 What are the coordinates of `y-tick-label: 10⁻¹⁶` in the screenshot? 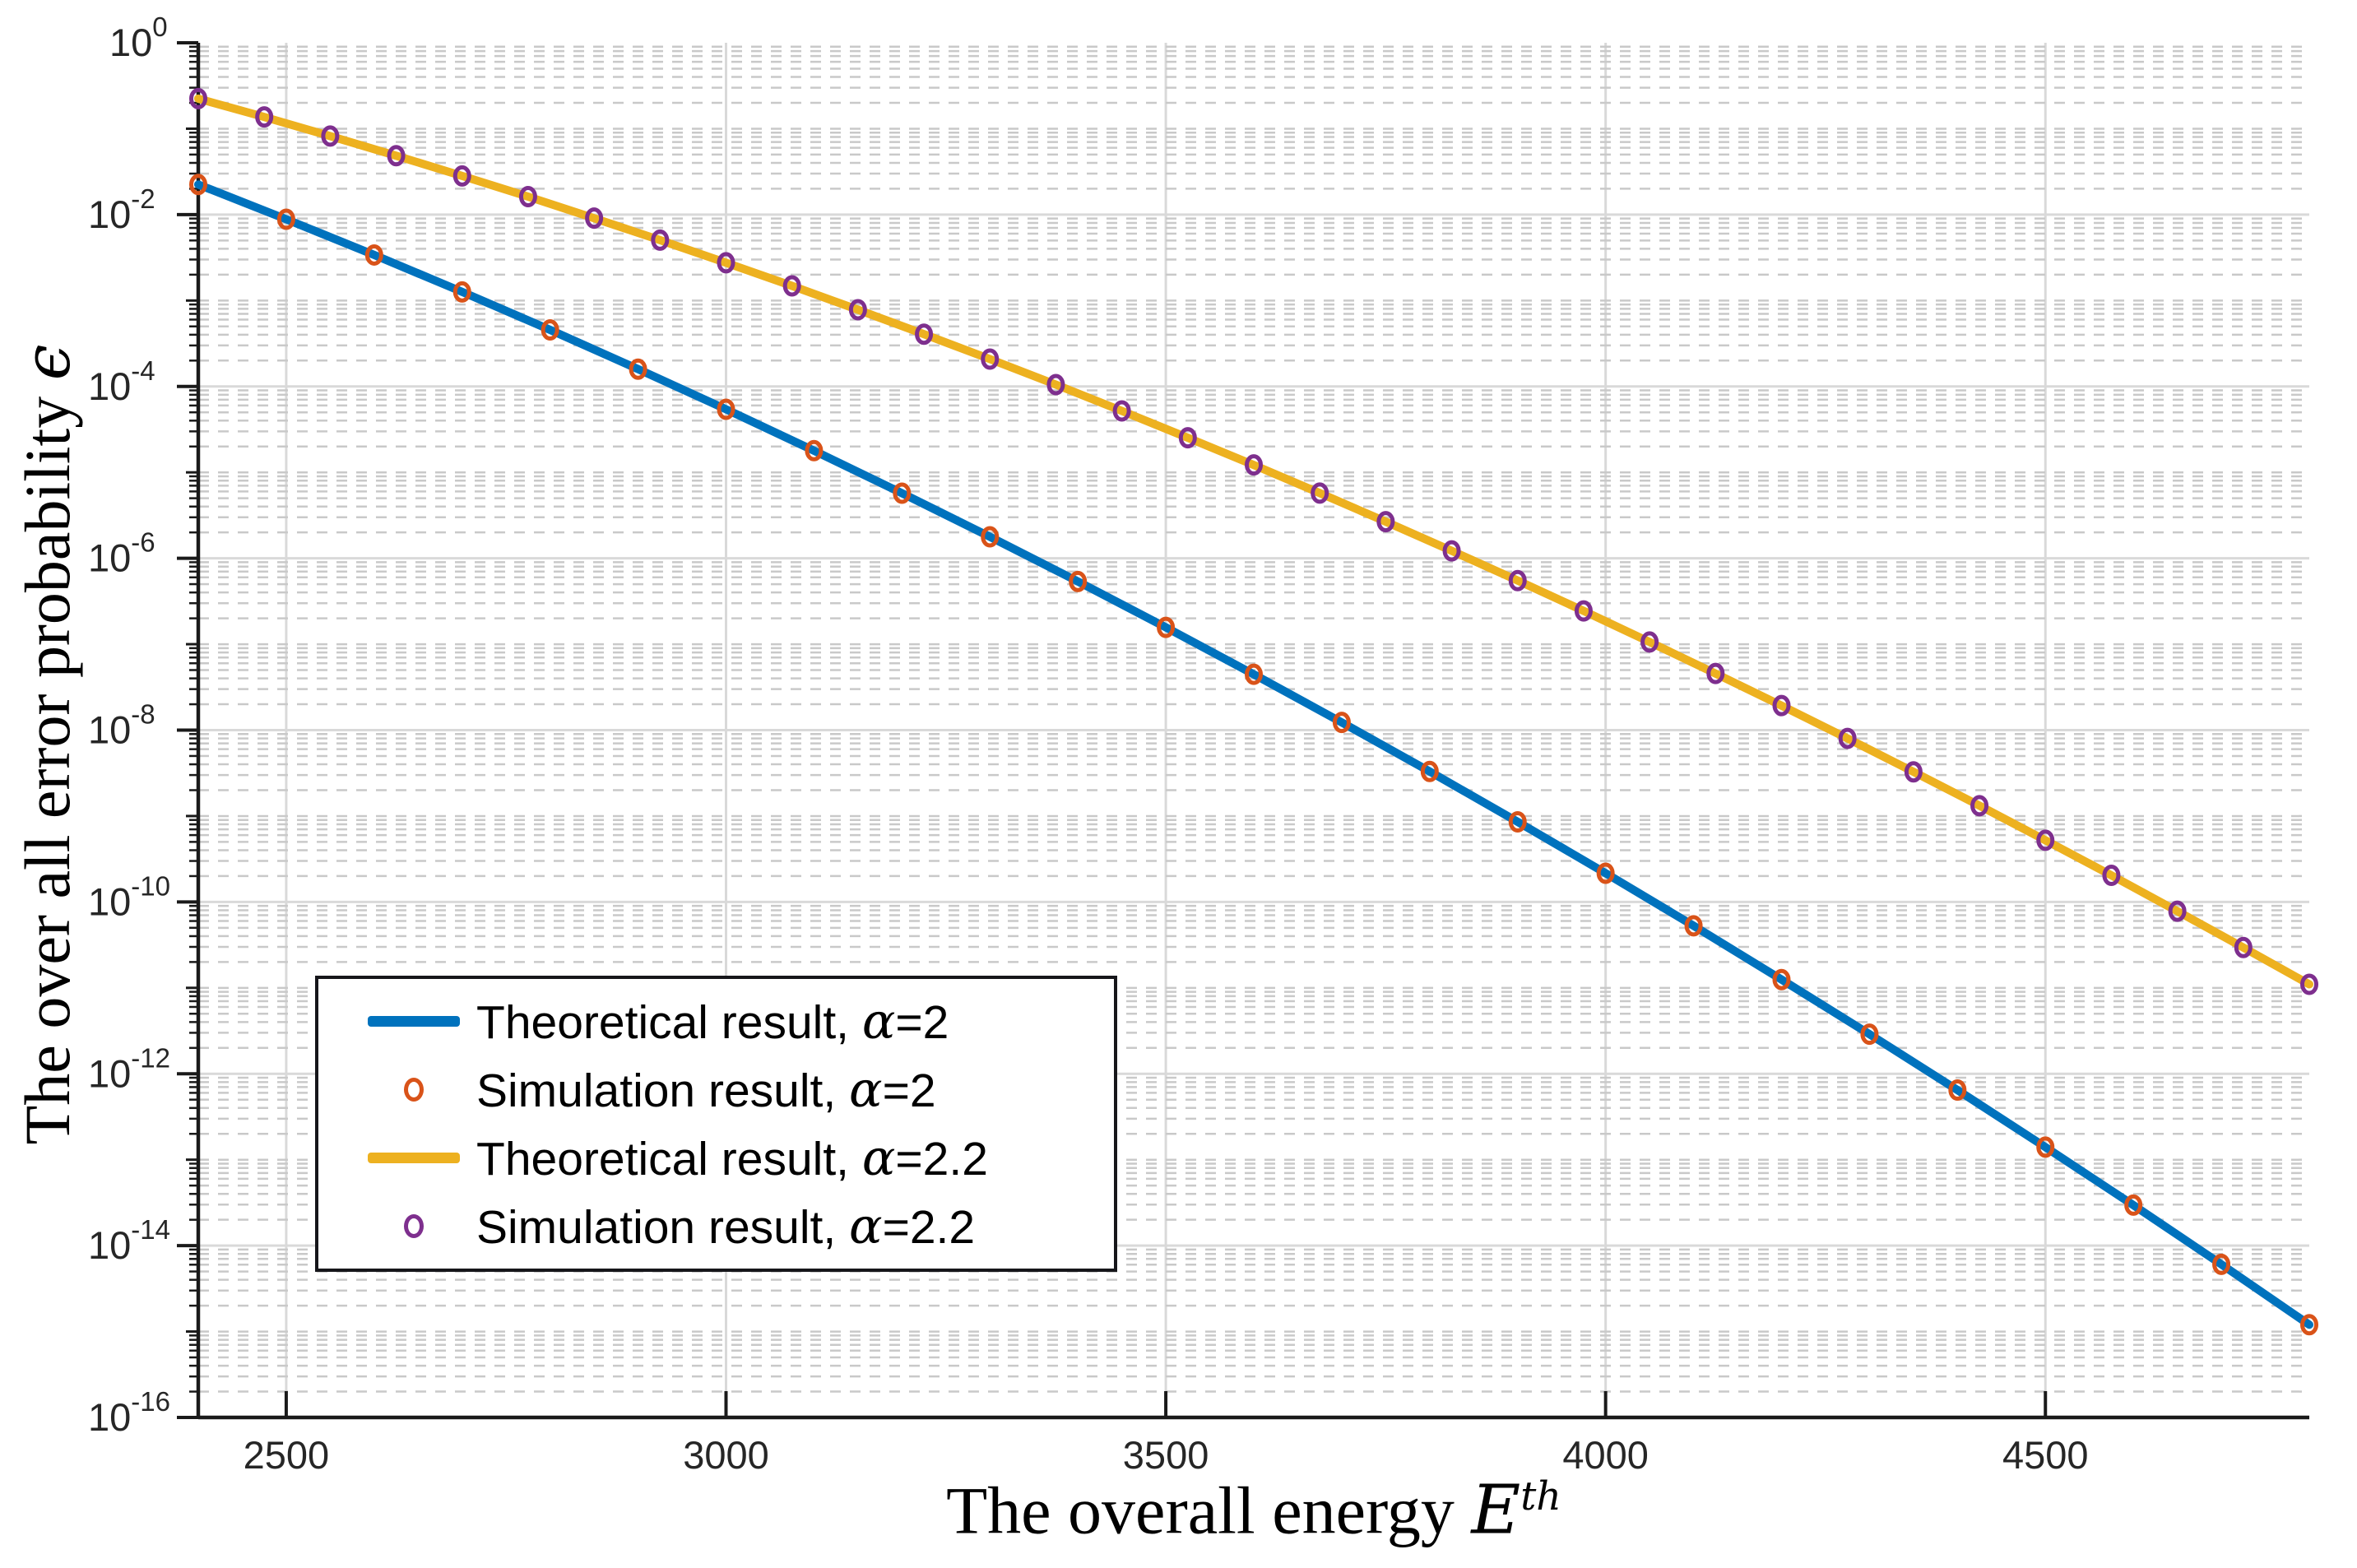 It's located at (129, 1412).